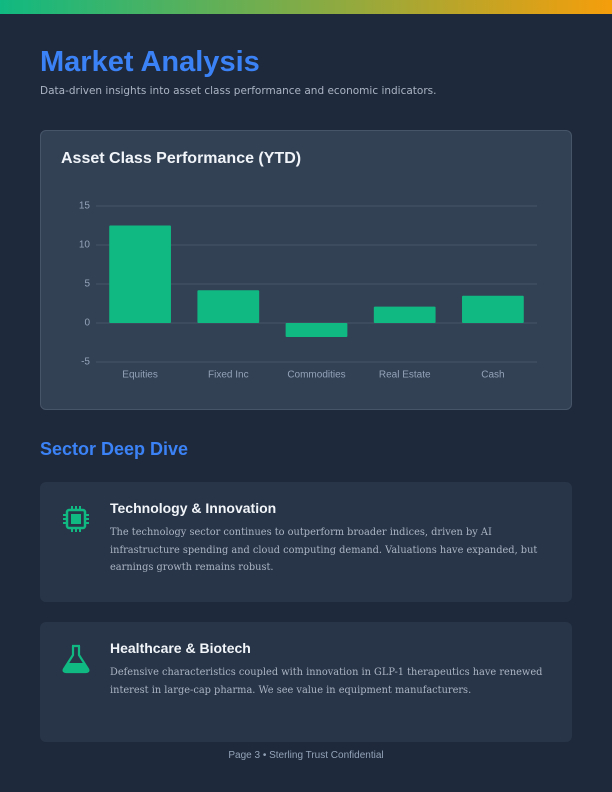  I want to click on y-tick-label: 5, so click(87, 284).